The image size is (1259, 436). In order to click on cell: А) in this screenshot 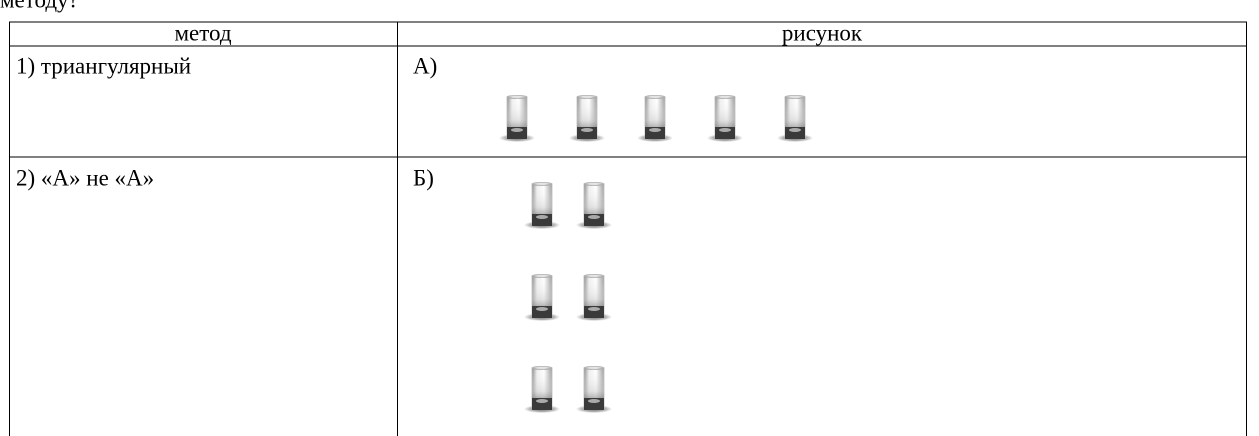, I will do `click(425, 65)`.